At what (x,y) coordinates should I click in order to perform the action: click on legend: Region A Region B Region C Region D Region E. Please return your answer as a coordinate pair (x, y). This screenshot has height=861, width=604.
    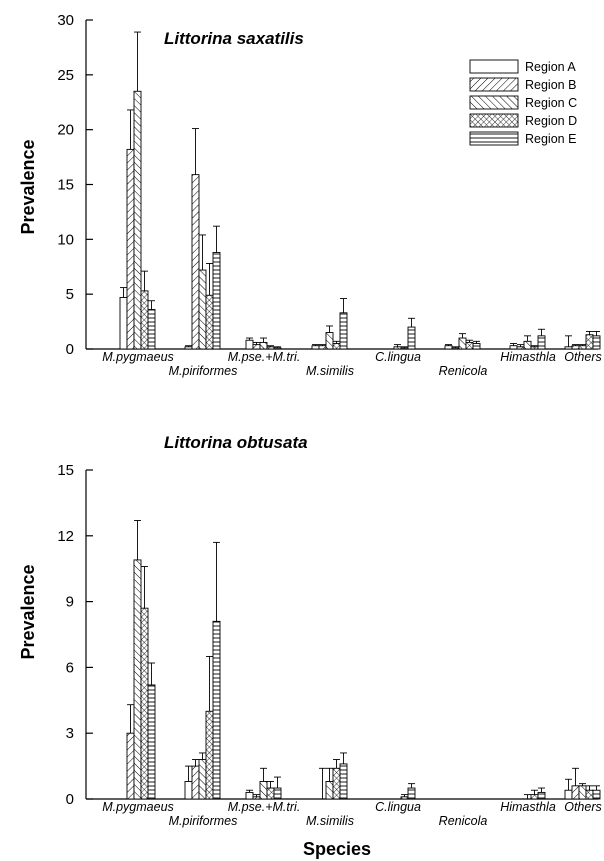
    Looking at the image, I should click on (523, 102).